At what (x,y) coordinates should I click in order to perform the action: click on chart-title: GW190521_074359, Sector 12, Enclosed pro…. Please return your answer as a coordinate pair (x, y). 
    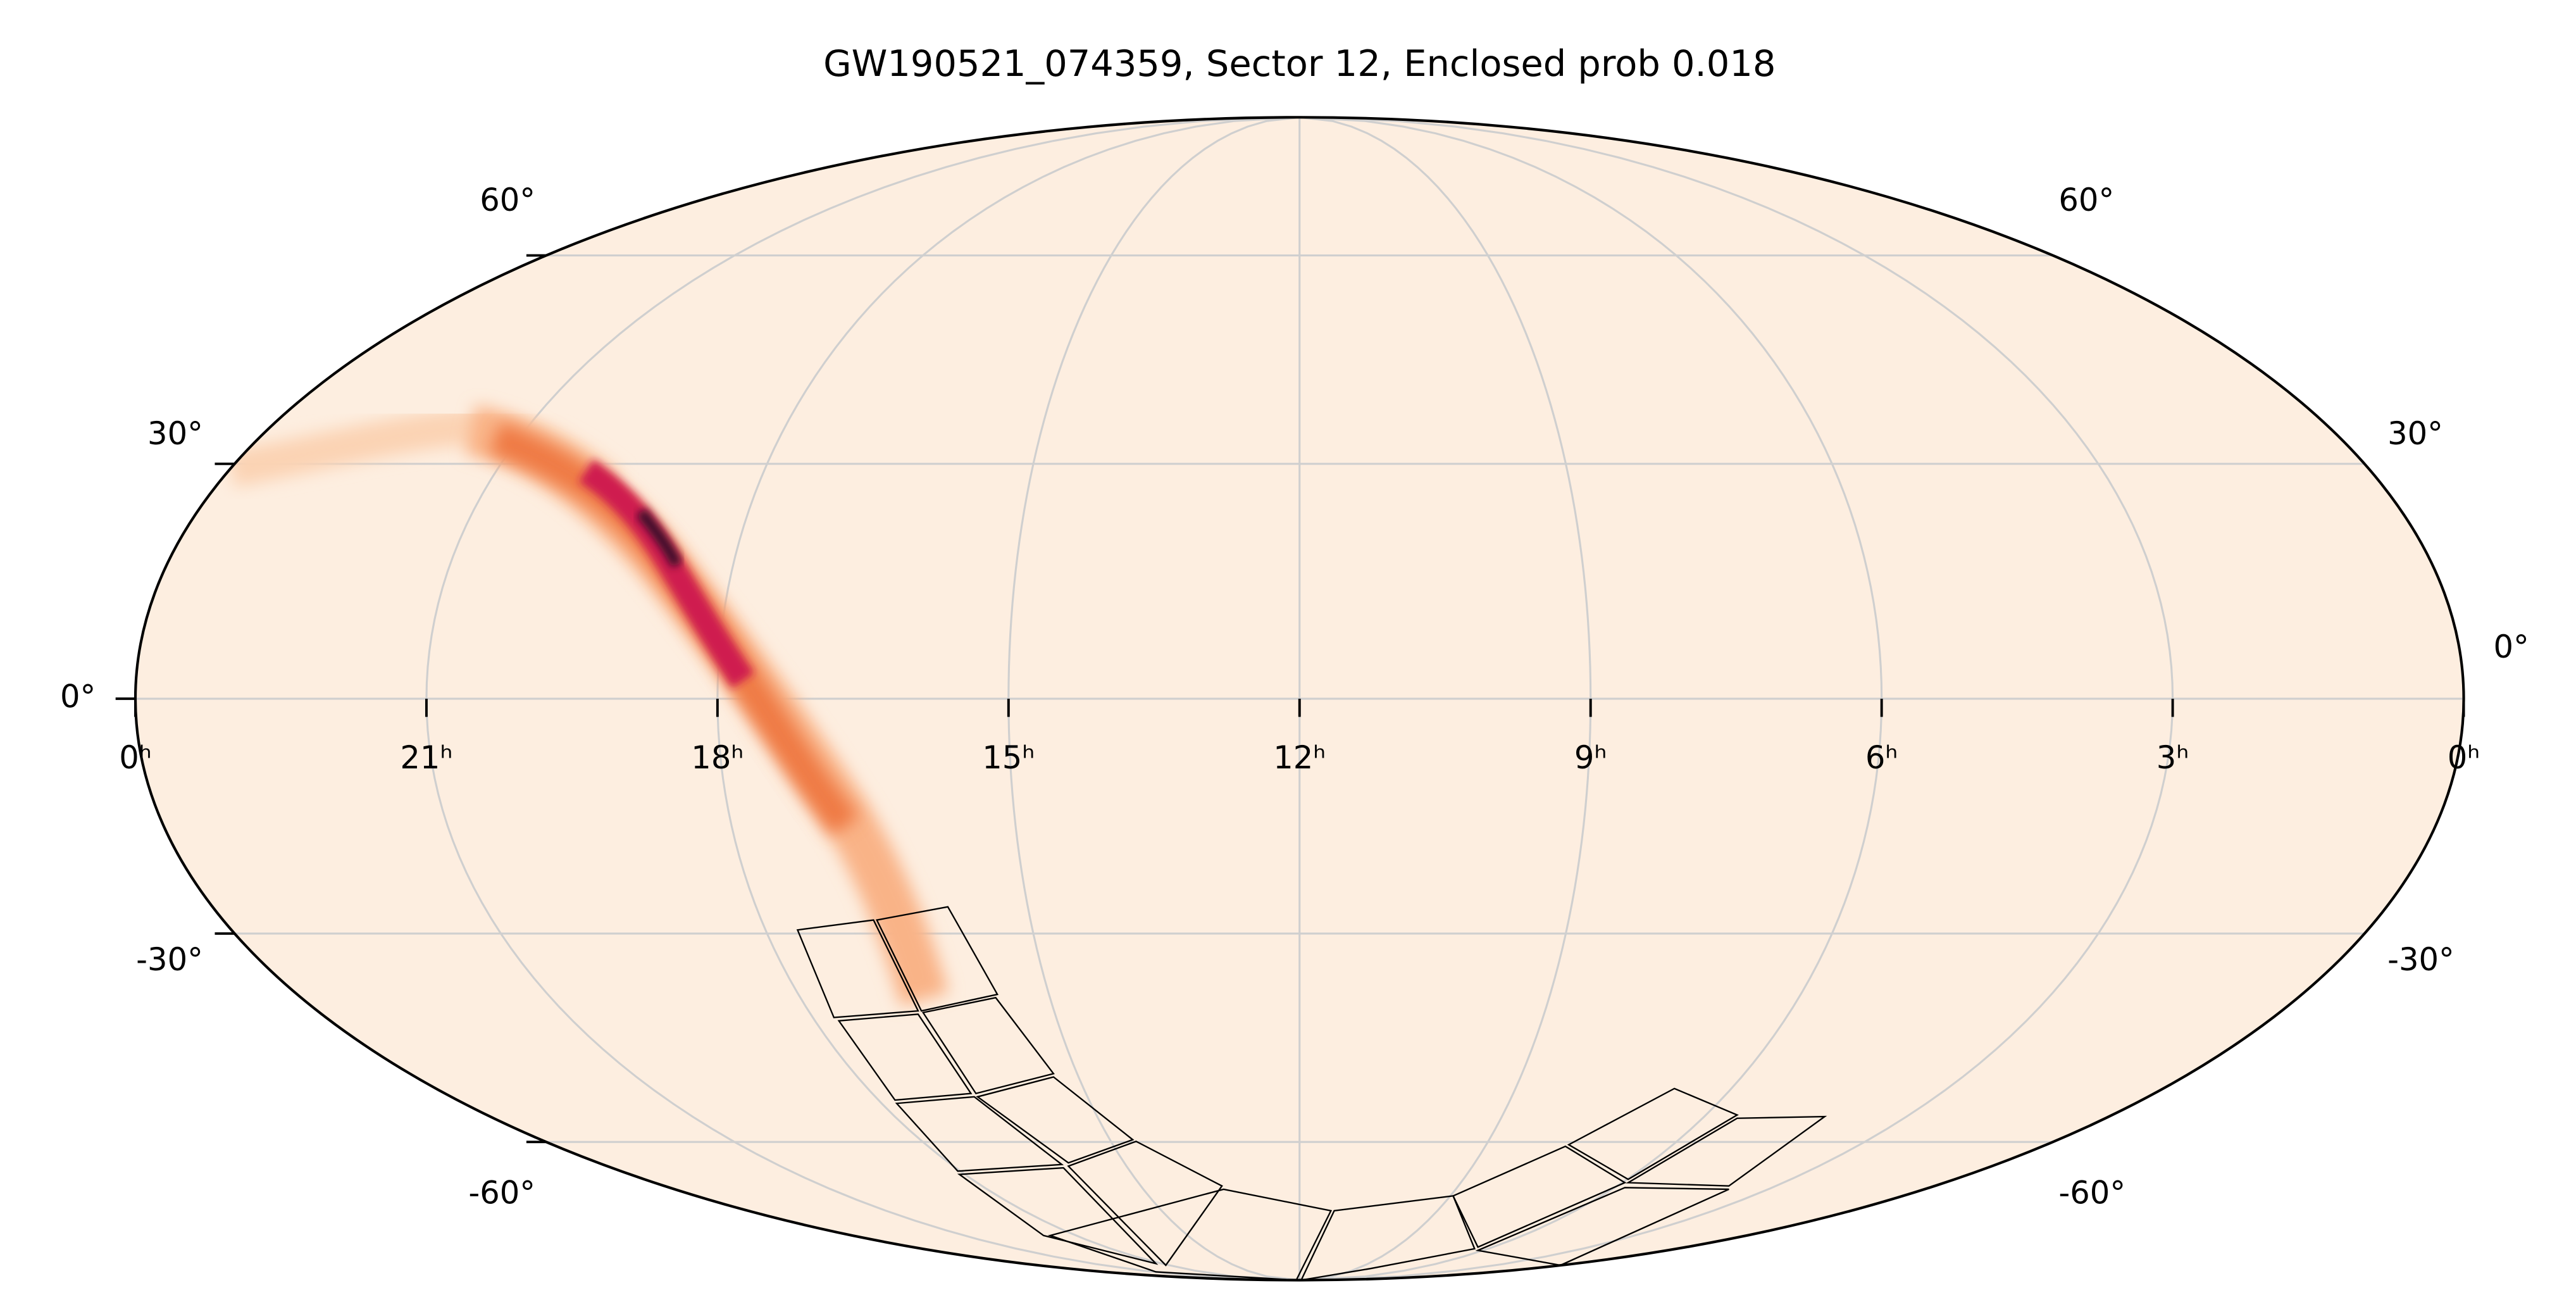
    Looking at the image, I should click on (1299, 63).